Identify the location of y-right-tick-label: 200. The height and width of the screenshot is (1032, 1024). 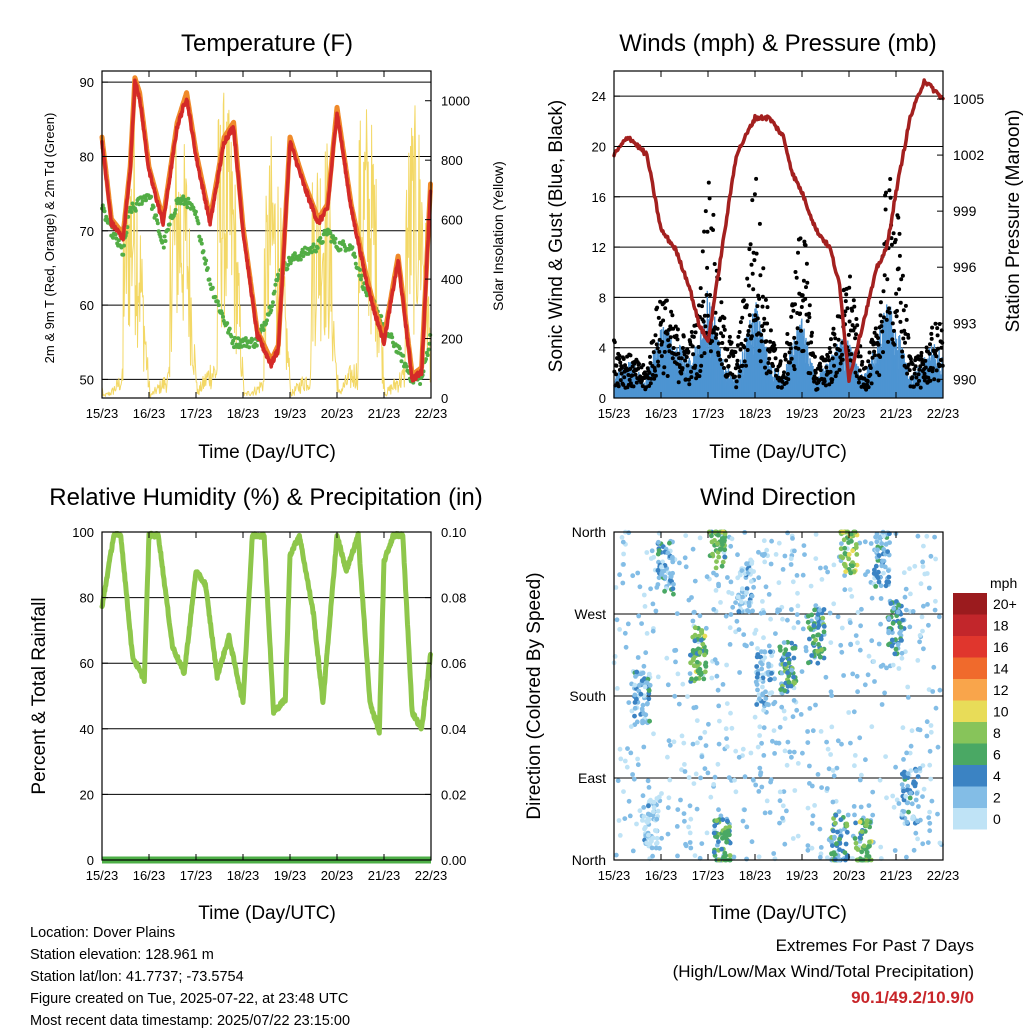
(452, 339).